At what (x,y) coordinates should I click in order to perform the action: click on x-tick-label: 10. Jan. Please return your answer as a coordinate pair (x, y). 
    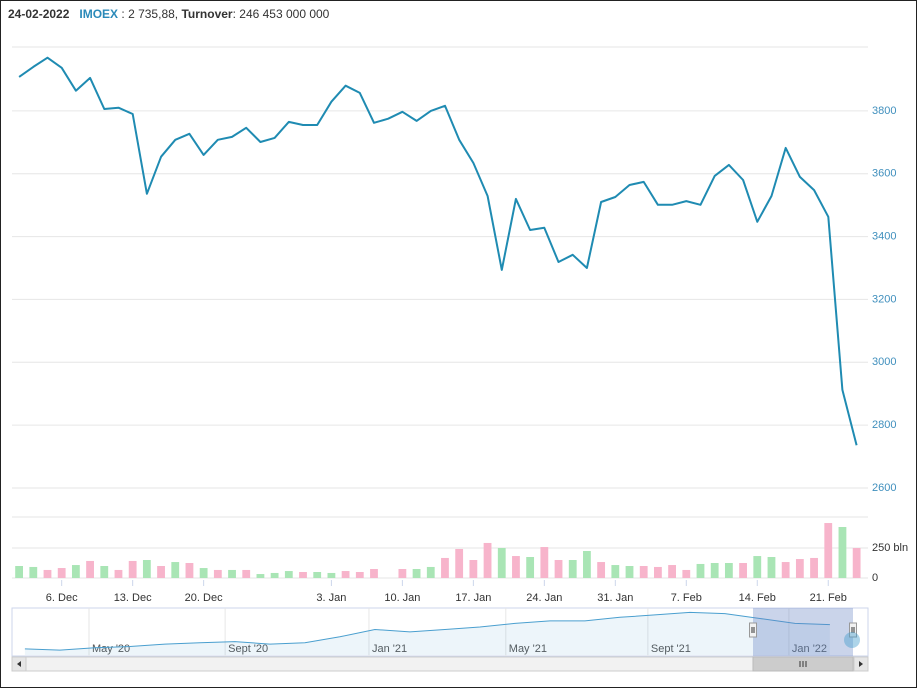
    Looking at the image, I should click on (402, 598).